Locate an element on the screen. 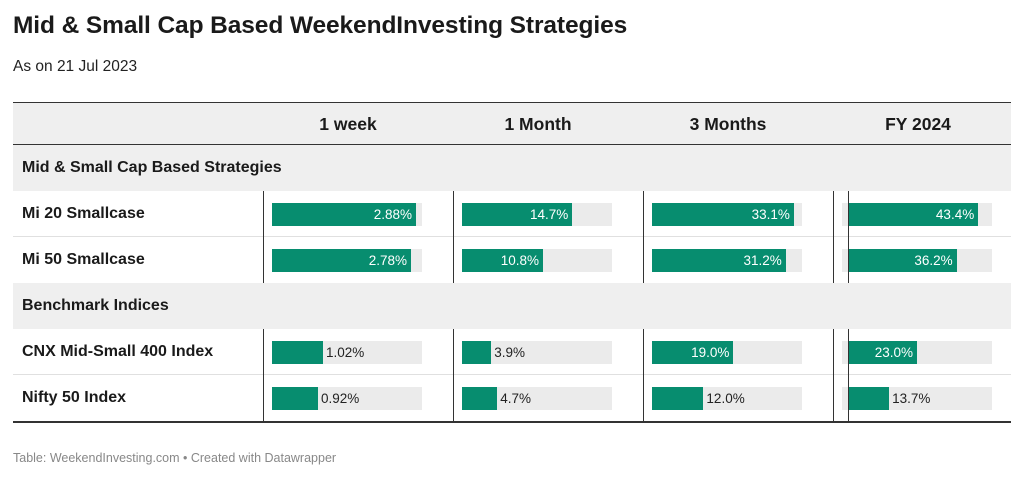 The width and height of the screenshot is (1024, 478). row-label: Mi 50 Smallcase is located at coordinates (83, 259).